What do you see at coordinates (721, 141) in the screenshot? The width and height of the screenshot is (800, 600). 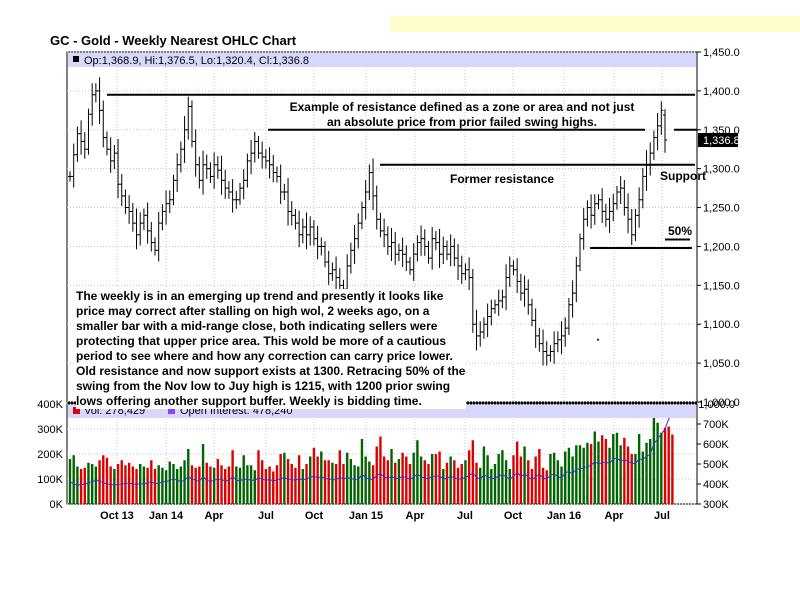 I see `last-price-tag-label: 1,336.8` at bounding box center [721, 141].